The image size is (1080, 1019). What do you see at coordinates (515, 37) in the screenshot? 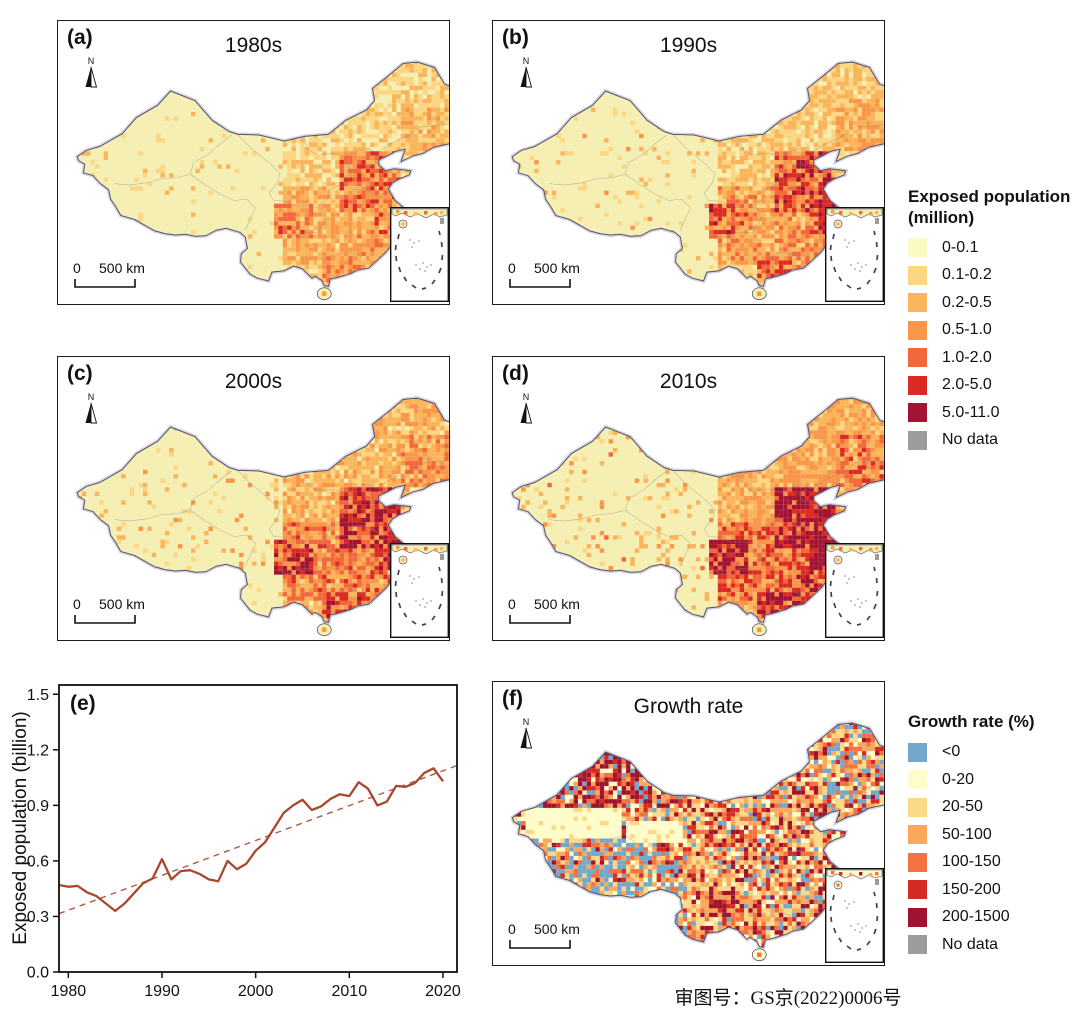
I see `panel-letter-b: (b)` at bounding box center [515, 37].